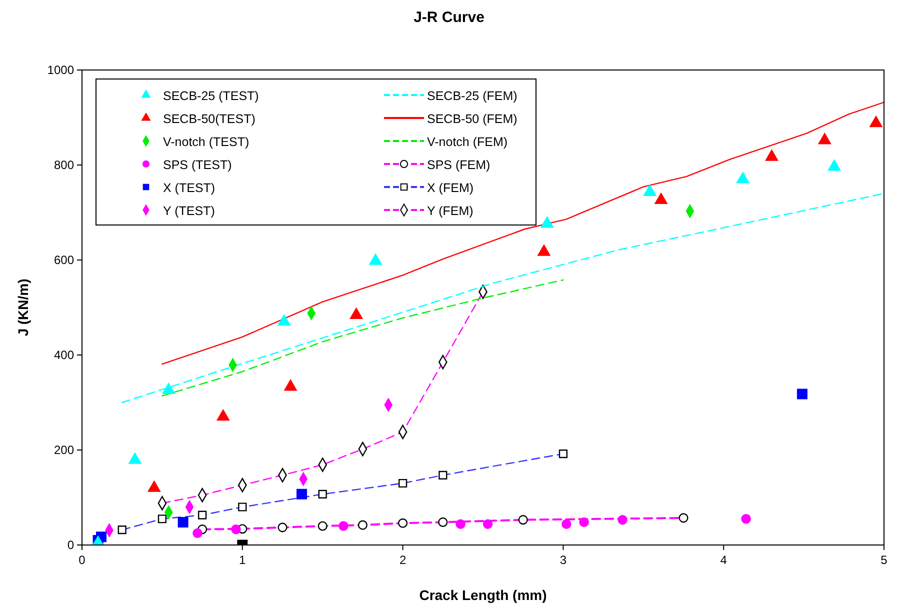 The width and height of the screenshot is (898, 608). Describe the element at coordinates (467, 142) in the screenshot. I see `legend-label: V-notch (FEM)` at that location.